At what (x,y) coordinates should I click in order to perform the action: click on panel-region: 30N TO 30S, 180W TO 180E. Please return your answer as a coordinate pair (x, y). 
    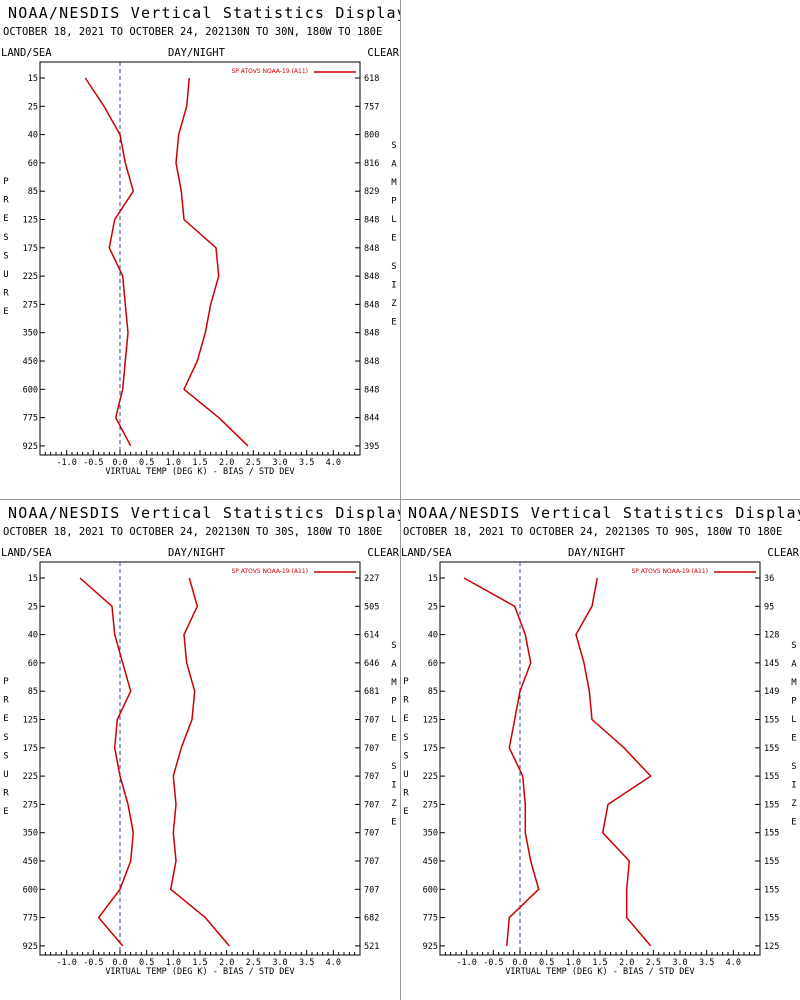
    Looking at the image, I should click on (306, 532).